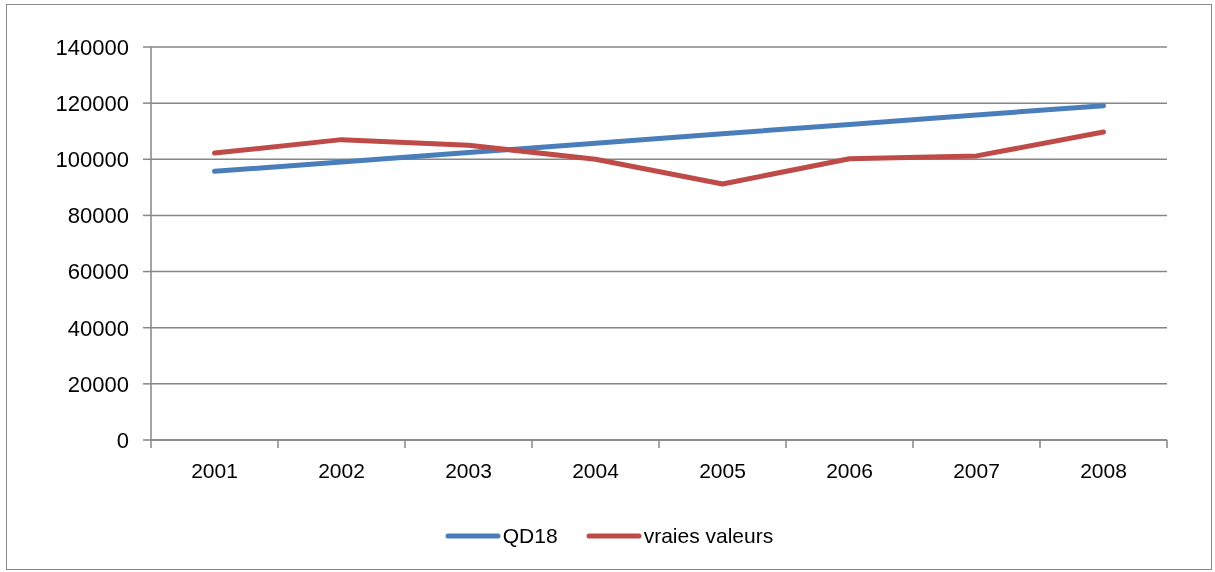 The height and width of the screenshot is (572, 1215). What do you see at coordinates (708, 536) in the screenshot?
I see `legend-label: vraies valeurs` at bounding box center [708, 536].